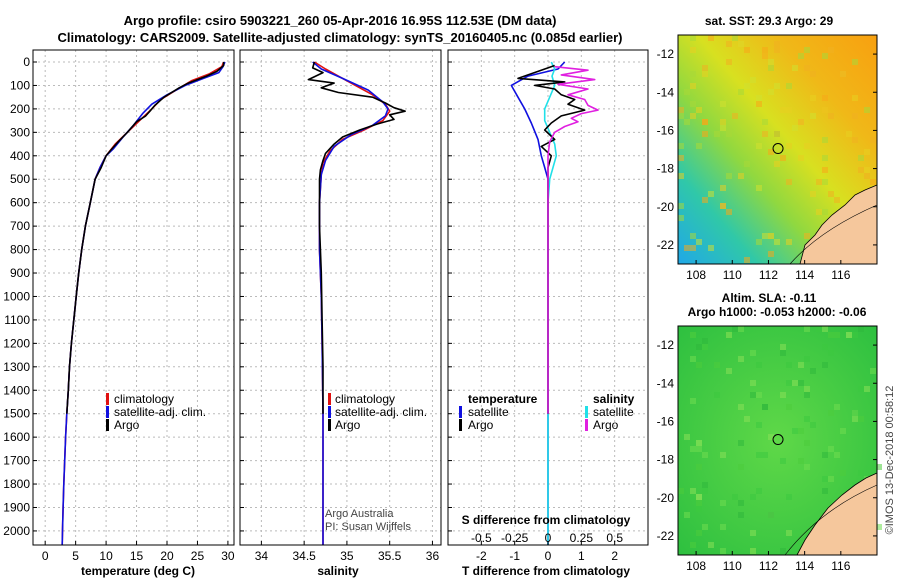  I want to click on y-tick-label: 1900, so click(16, 507).